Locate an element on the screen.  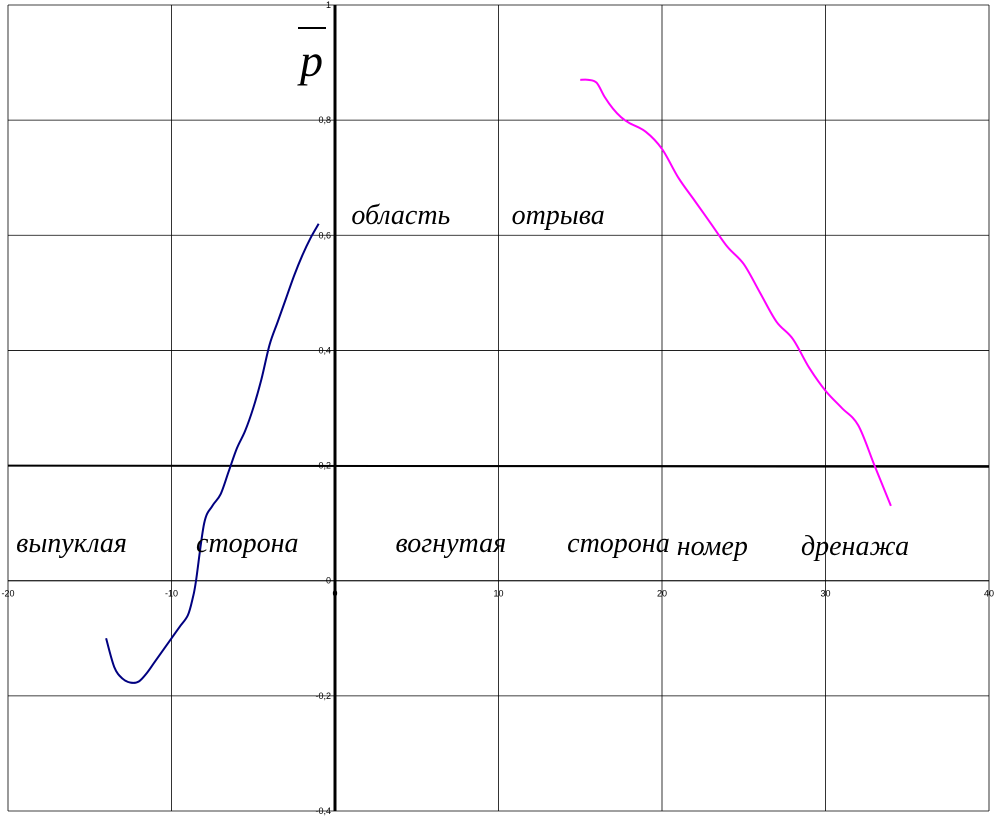
x-tick-label: 20 is located at coordinates (662, 594).